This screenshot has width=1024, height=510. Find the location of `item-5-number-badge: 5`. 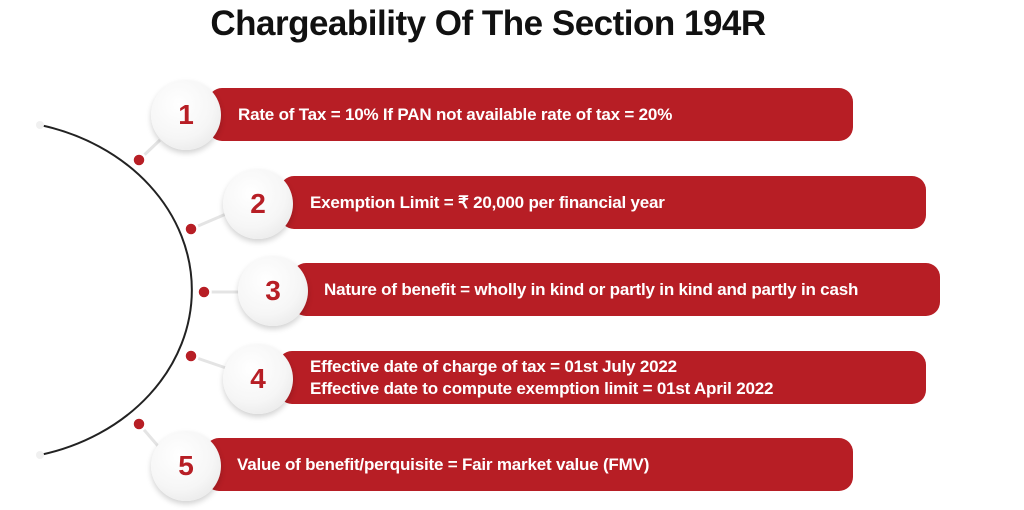

item-5-number-badge: 5 is located at coordinates (186, 466).